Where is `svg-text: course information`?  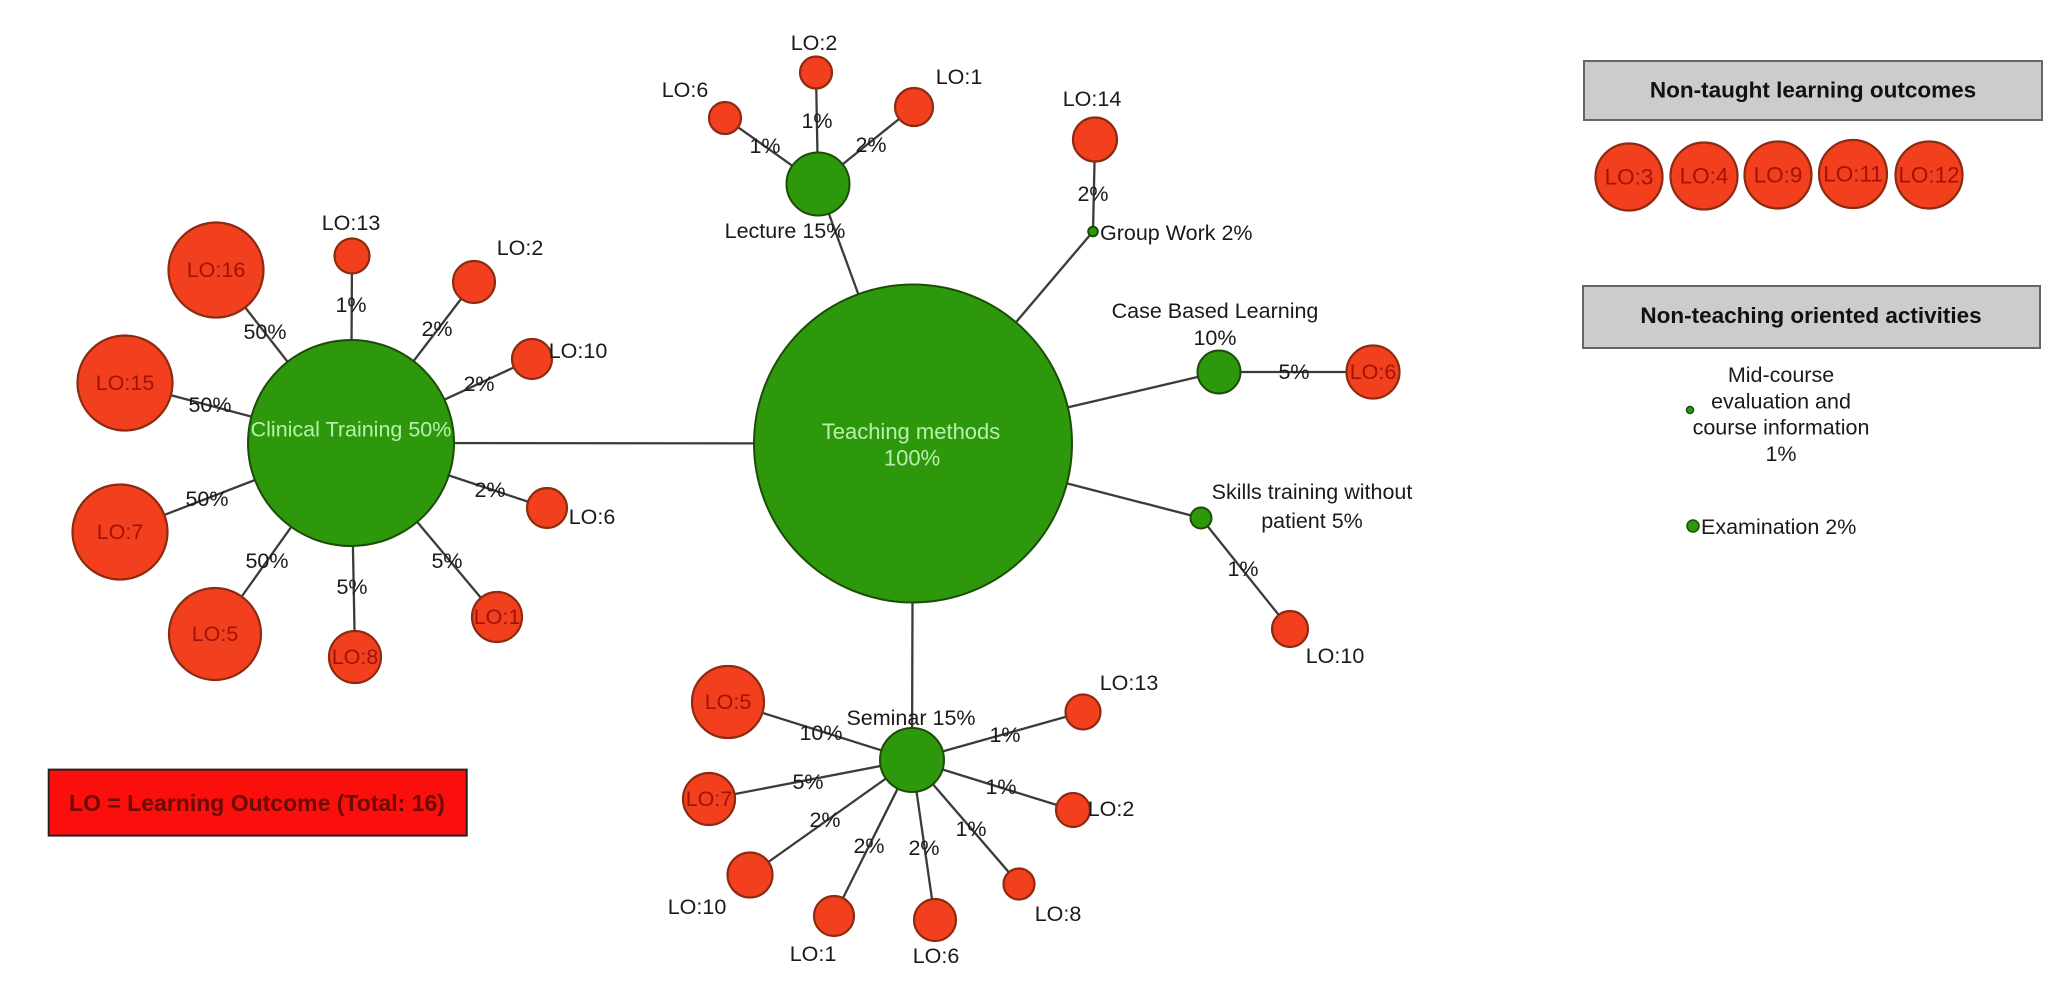 svg-text: course information is located at coordinates (1781, 428).